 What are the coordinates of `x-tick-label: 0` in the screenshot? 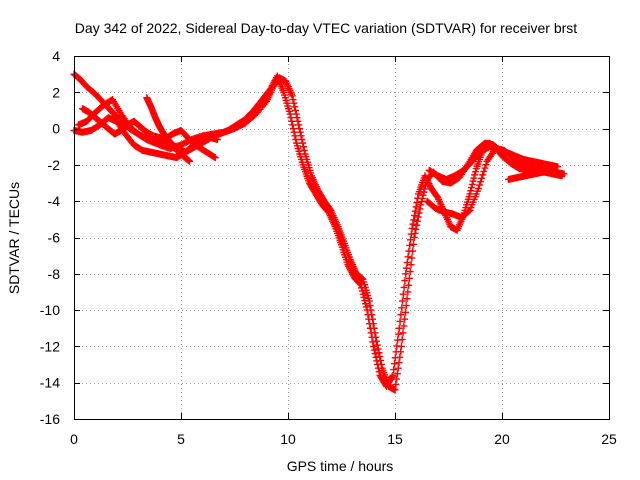 It's located at (74, 439).